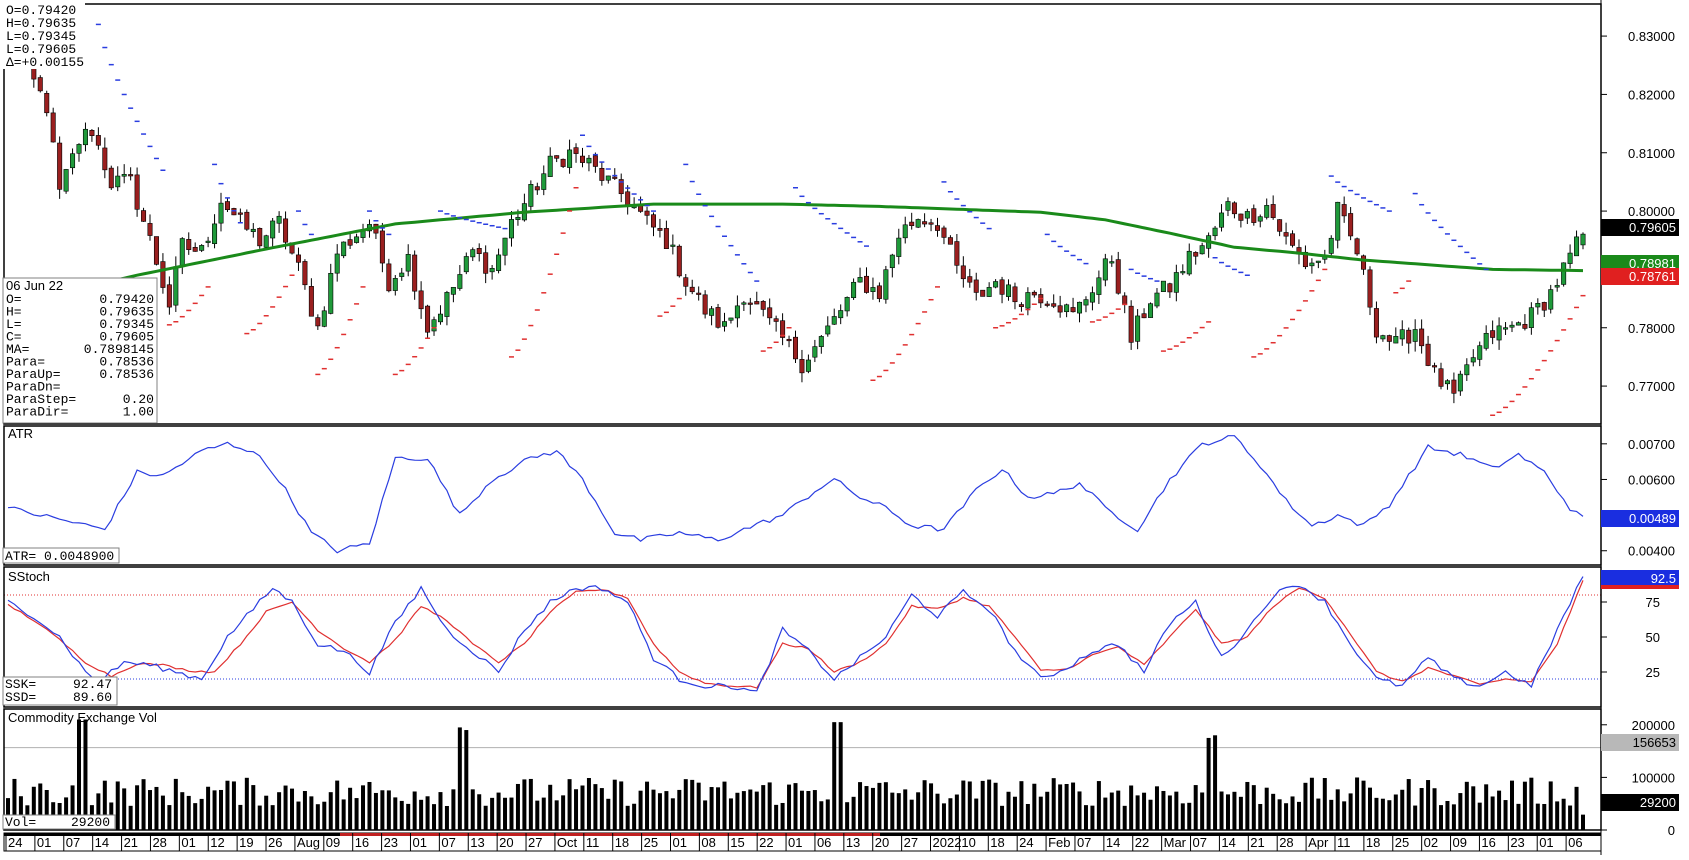 This screenshot has height=860, width=1689. I want to click on data-window-label: Para=, so click(25, 362).